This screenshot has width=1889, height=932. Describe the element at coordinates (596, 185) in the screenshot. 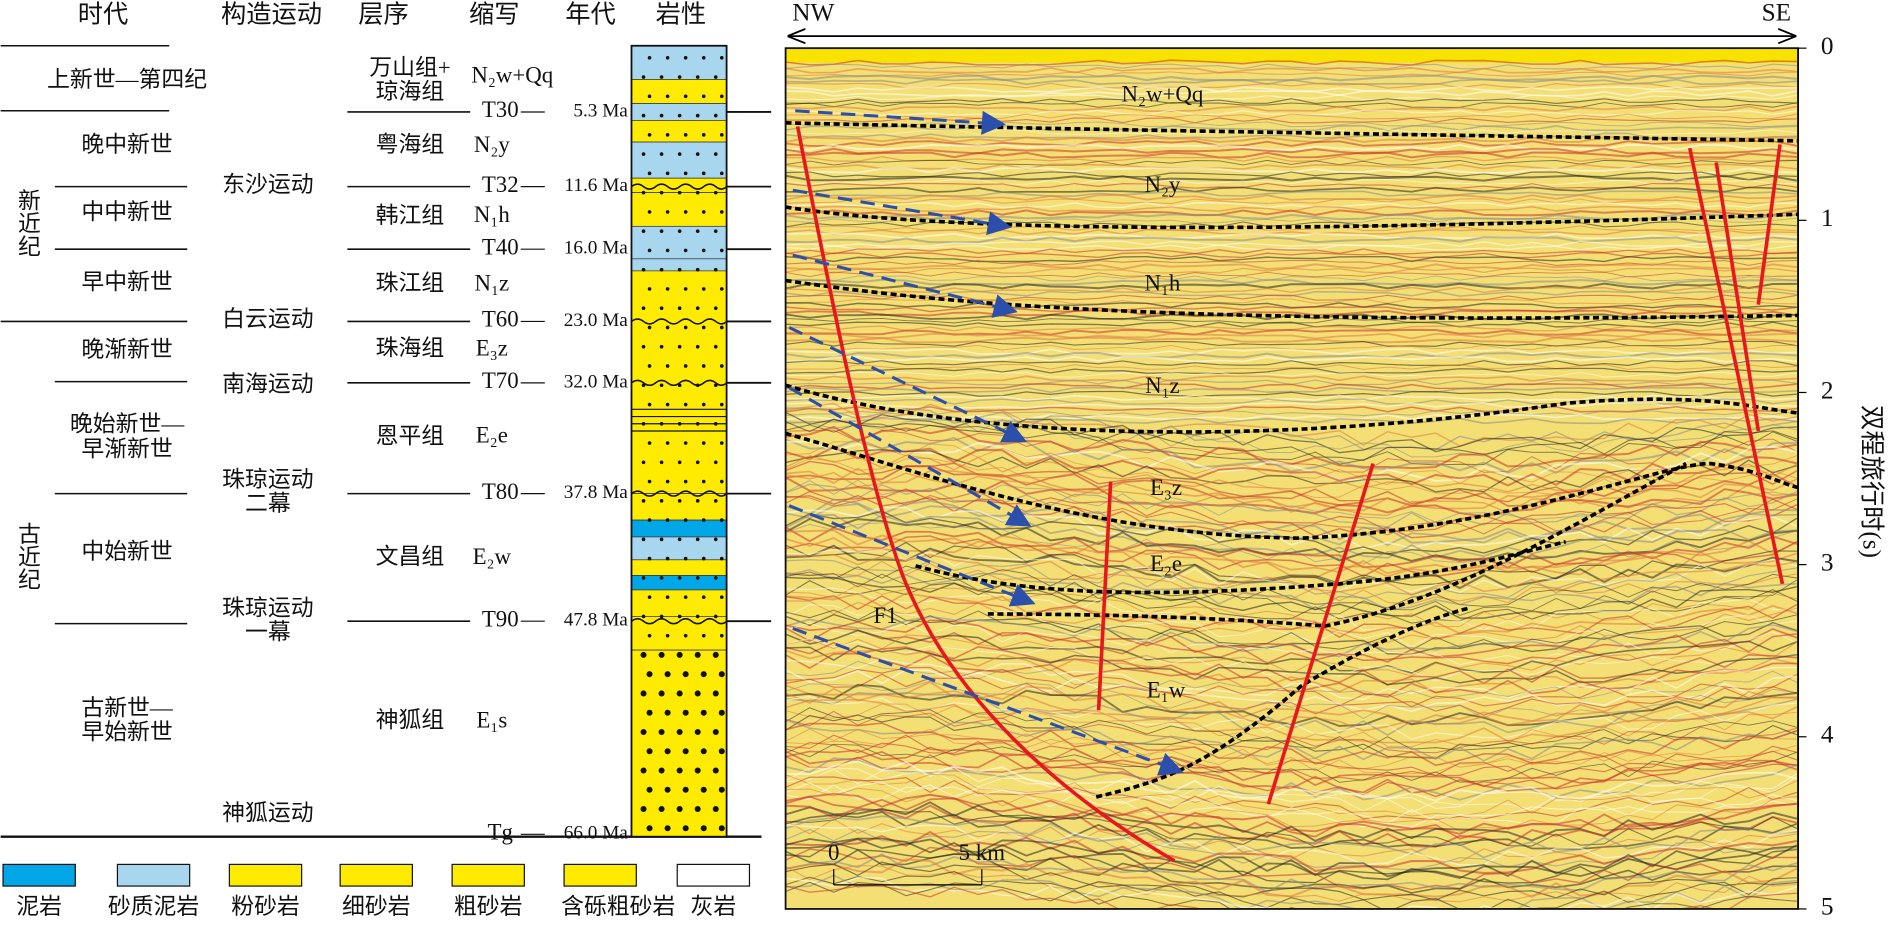

I see `horizon-age: 11.6 Ma` at that location.